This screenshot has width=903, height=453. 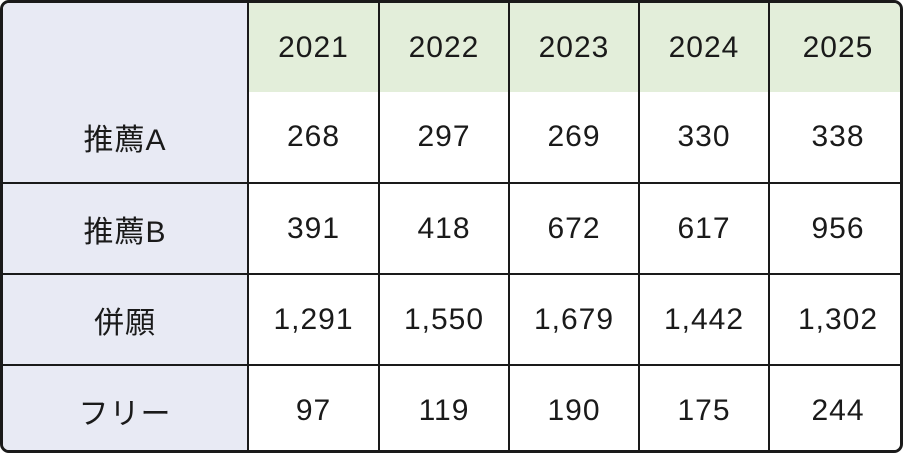 What do you see at coordinates (313, 47) in the screenshot?
I see `column-header-2021: 2021` at bounding box center [313, 47].